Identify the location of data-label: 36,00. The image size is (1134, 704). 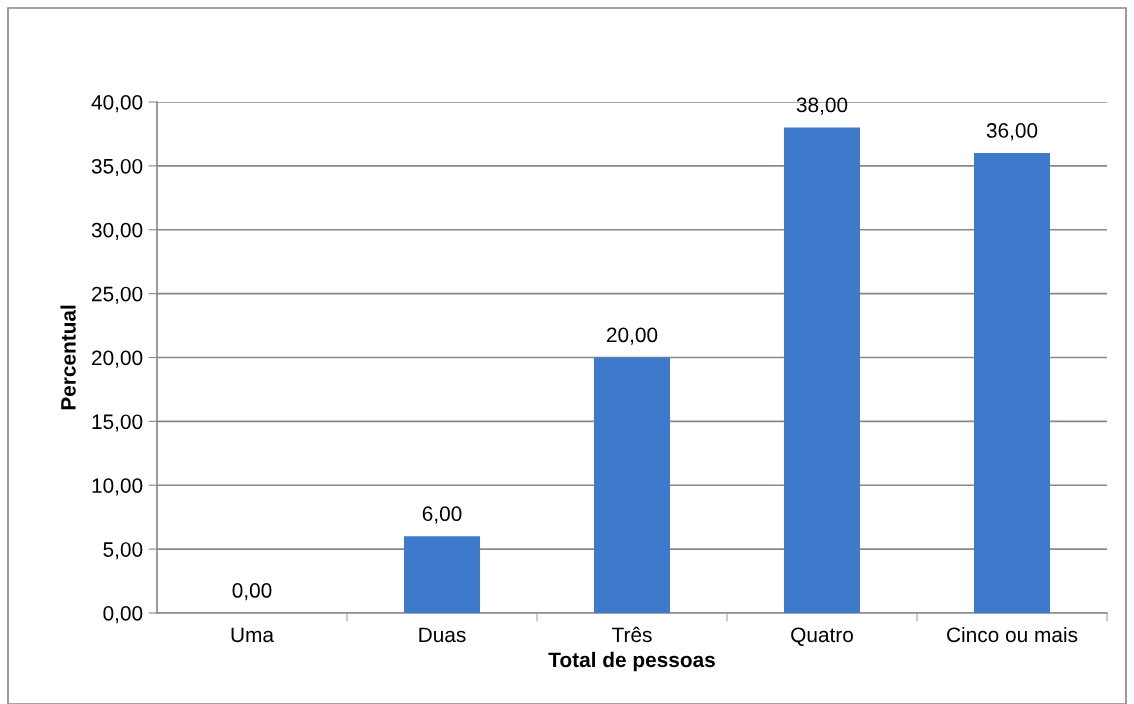
(1012, 132).